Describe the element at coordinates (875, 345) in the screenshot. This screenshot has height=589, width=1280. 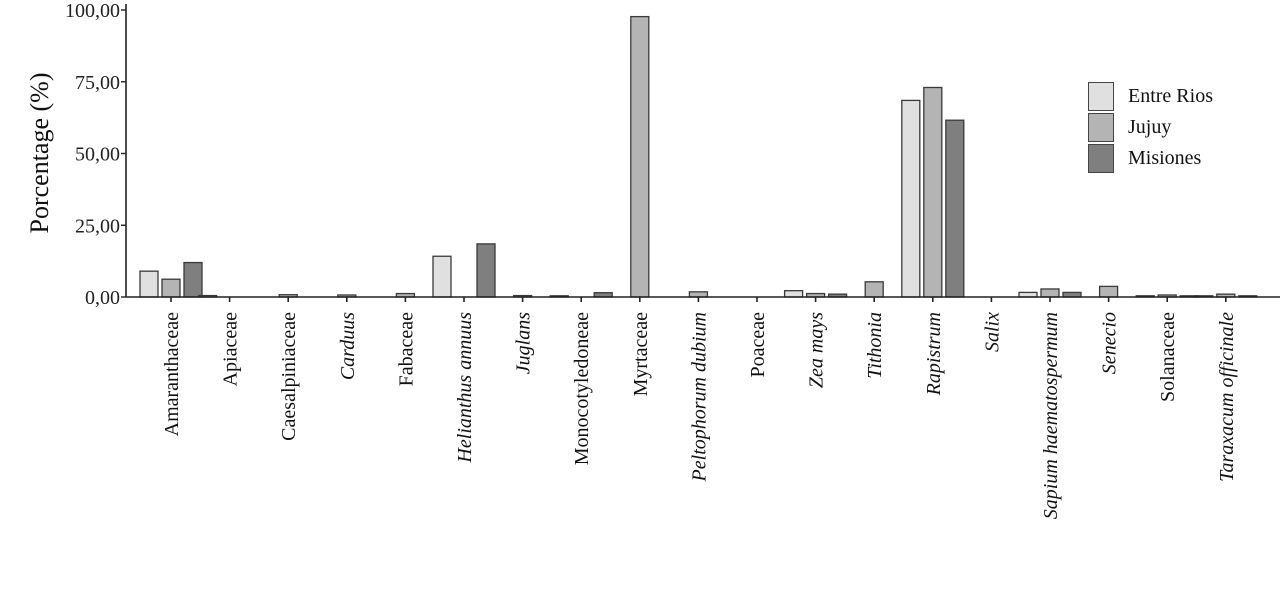
I see `x-tick-label: Tithonia` at that location.